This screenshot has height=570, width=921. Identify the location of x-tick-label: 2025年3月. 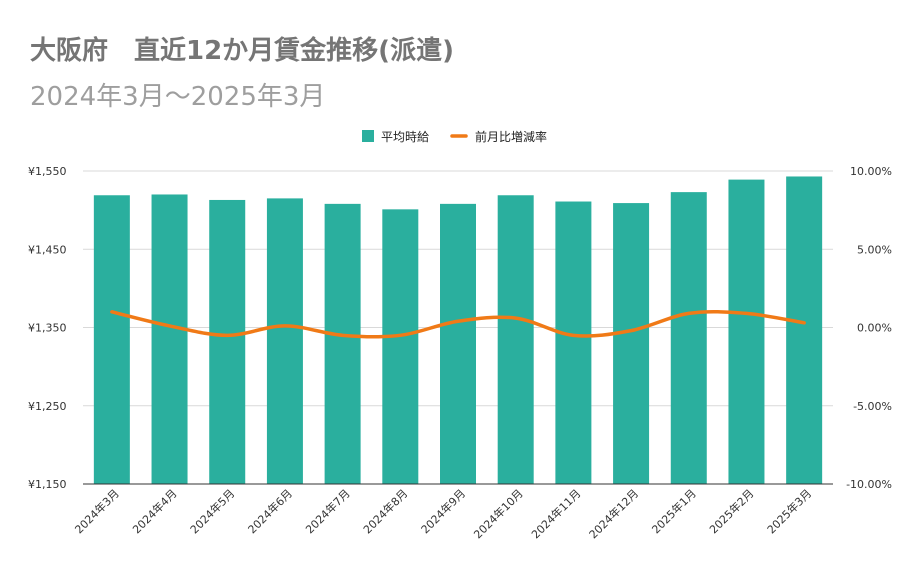
(789, 511).